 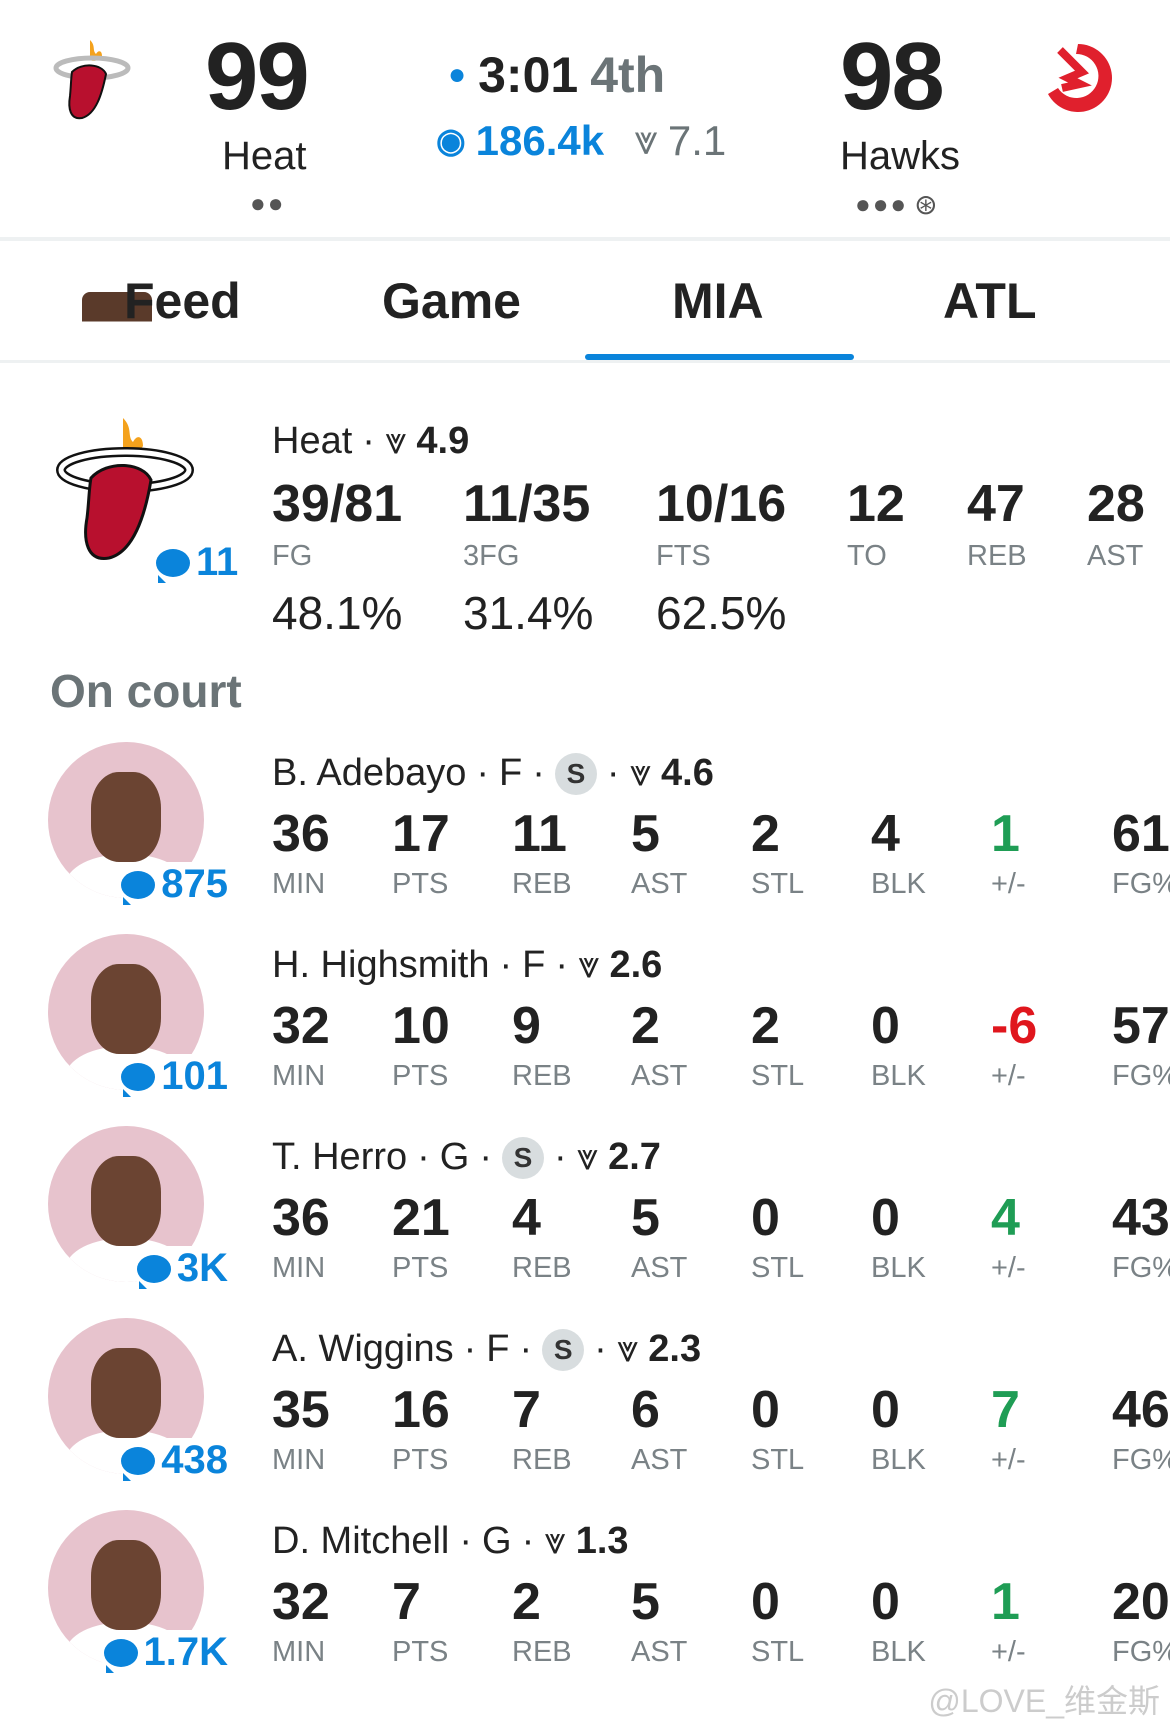 I want to click on clock-time: 3:01, so click(x=528, y=75).